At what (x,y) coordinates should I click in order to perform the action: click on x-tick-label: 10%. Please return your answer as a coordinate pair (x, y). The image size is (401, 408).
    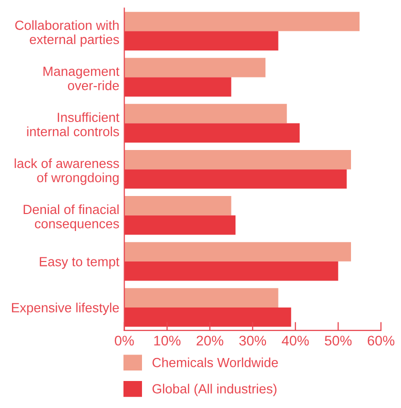
    Looking at the image, I should click on (167, 341).